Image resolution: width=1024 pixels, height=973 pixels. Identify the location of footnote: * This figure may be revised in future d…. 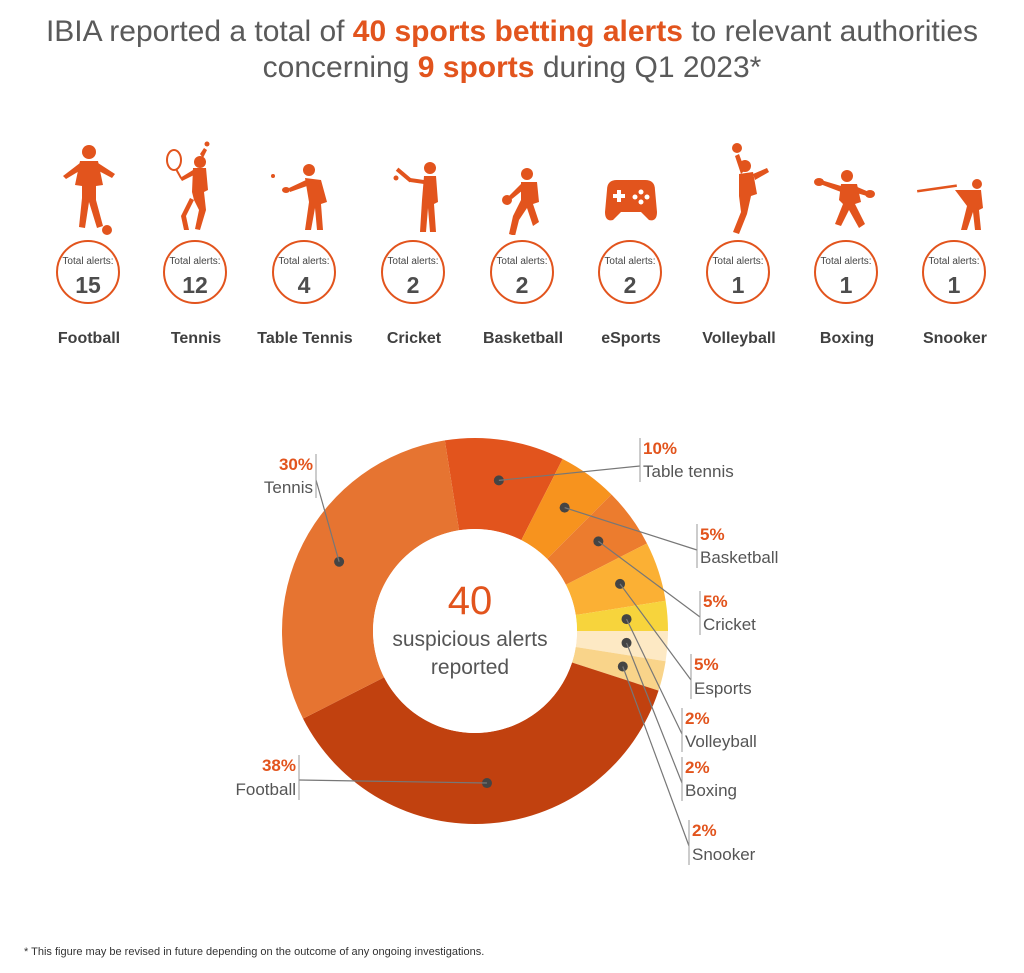
(254, 952).